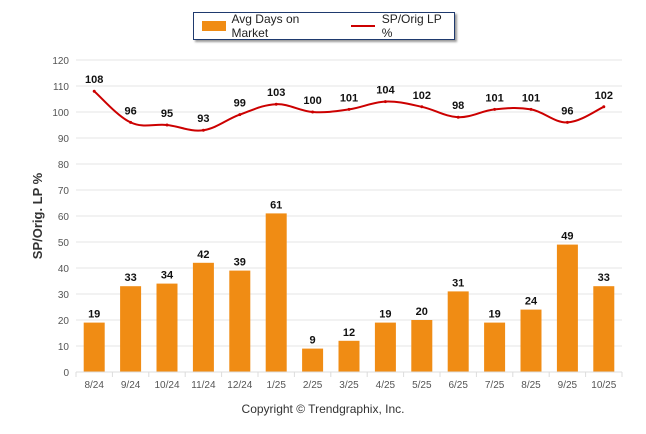  Describe the element at coordinates (64, 165) in the screenshot. I see `y-tick-label: 80` at that location.